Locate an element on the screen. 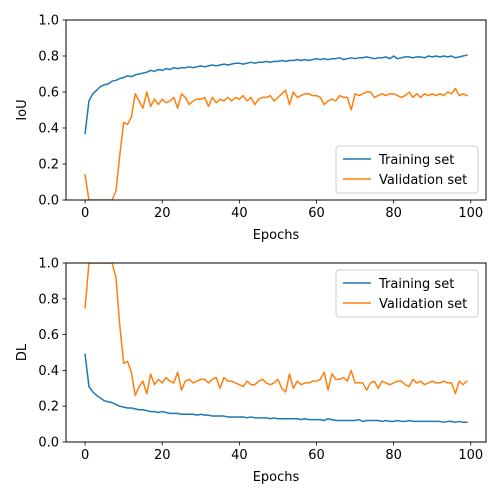 The height and width of the screenshot is (500, 500). iou-y-tick-label: 0.2 is located at coordinates (48, 165).